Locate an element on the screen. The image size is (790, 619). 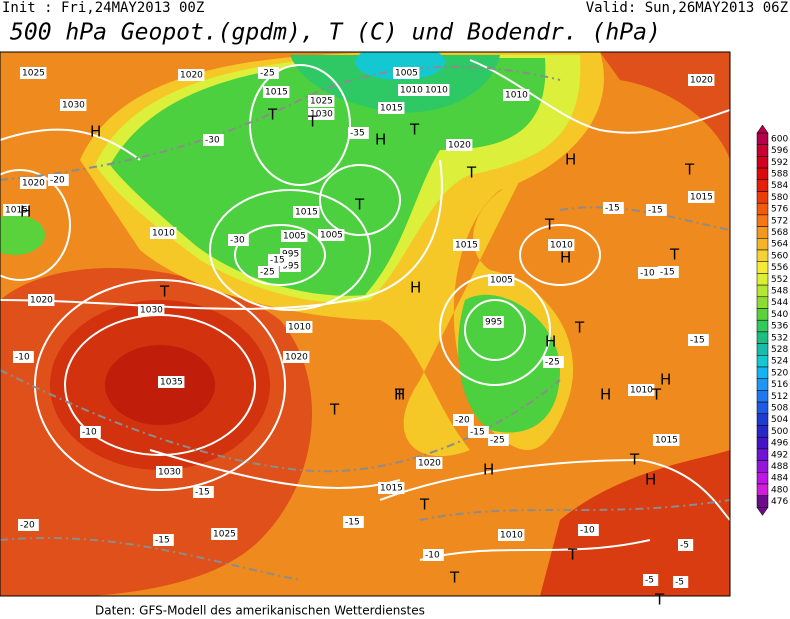
colorbar-label: 540 is located at coordinates (779, 315).